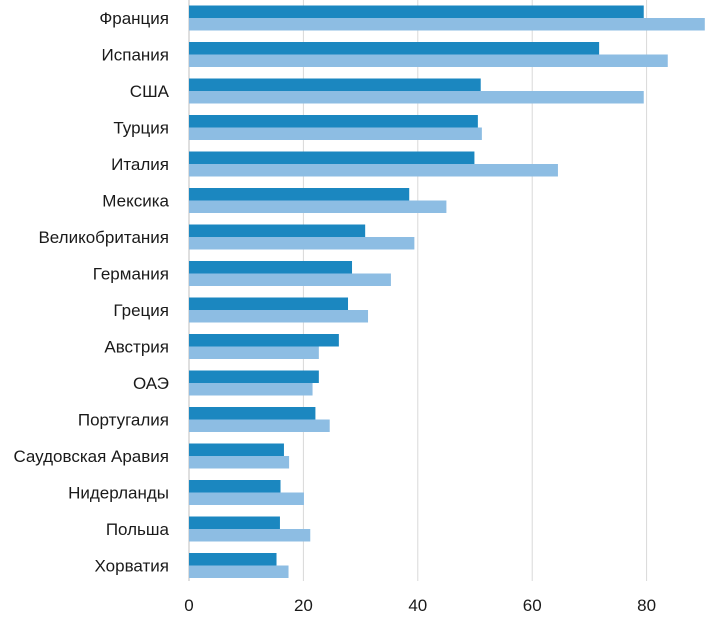 The height and width of the screenshot is (623, 709). I want to click on category-label: Великобритания, so click(103, 237).